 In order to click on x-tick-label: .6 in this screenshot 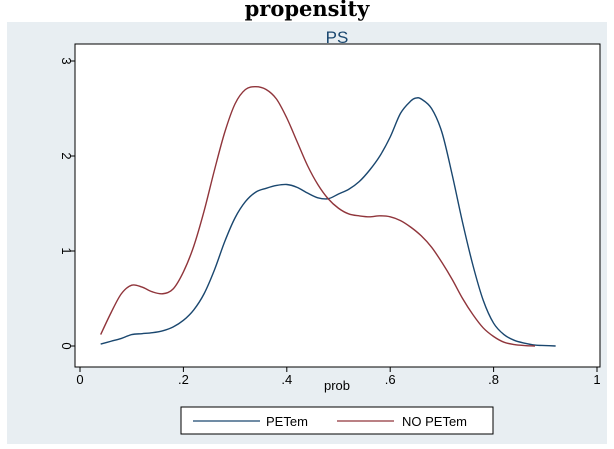, I will do `click(390, 379)`.